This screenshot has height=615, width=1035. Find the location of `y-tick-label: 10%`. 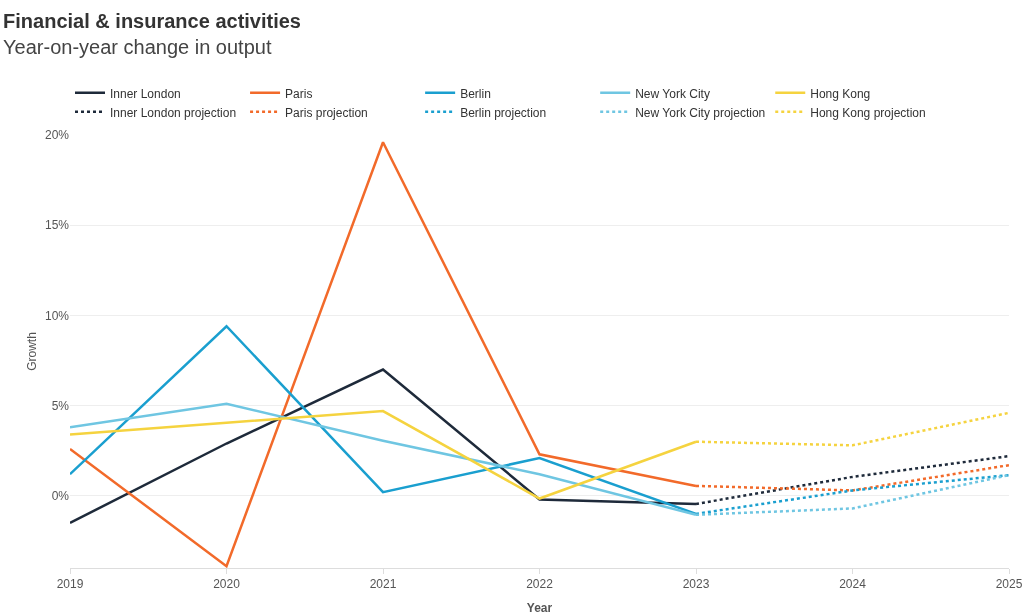

y-tick-label: 10% is located at coordinates (57, 315).